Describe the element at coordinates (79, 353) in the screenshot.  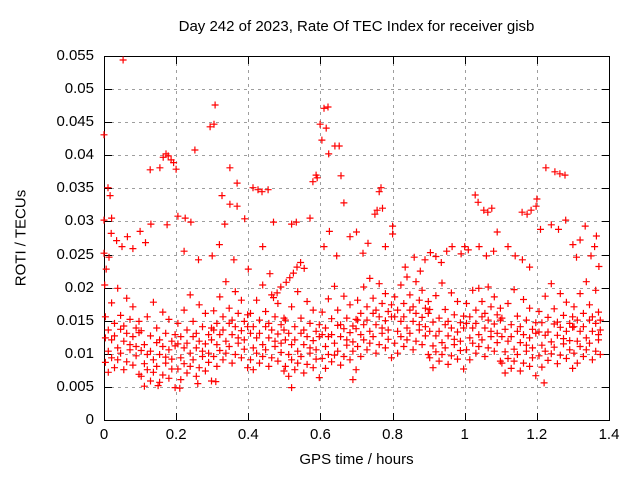
I see `y-tick-label: 0.01` at that location.